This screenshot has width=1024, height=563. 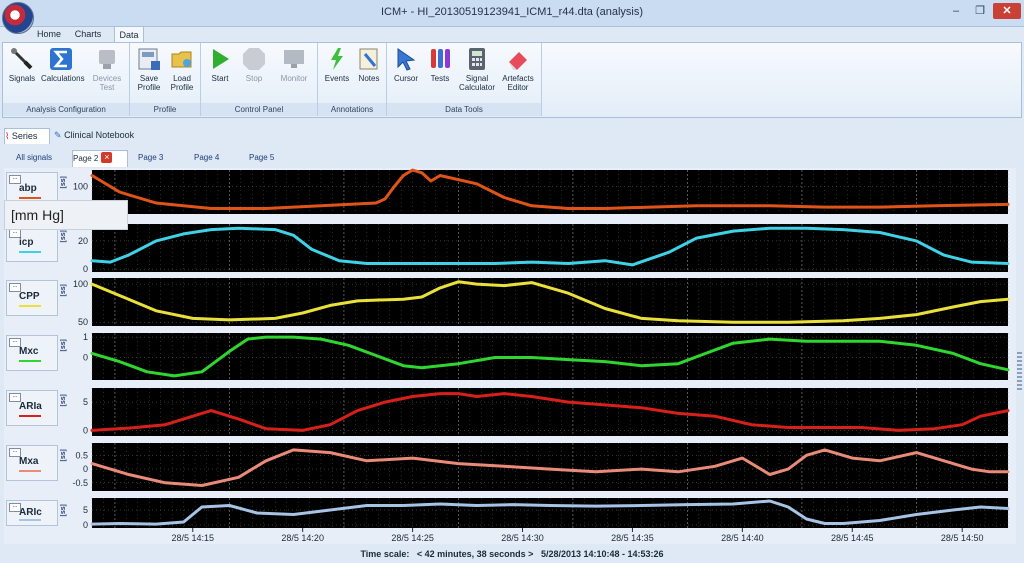 What do you see at coordinates (32, 353) in the screenshot?
I see `signal-label-mxc: ... Mxc` at bounding box center [32, 353].